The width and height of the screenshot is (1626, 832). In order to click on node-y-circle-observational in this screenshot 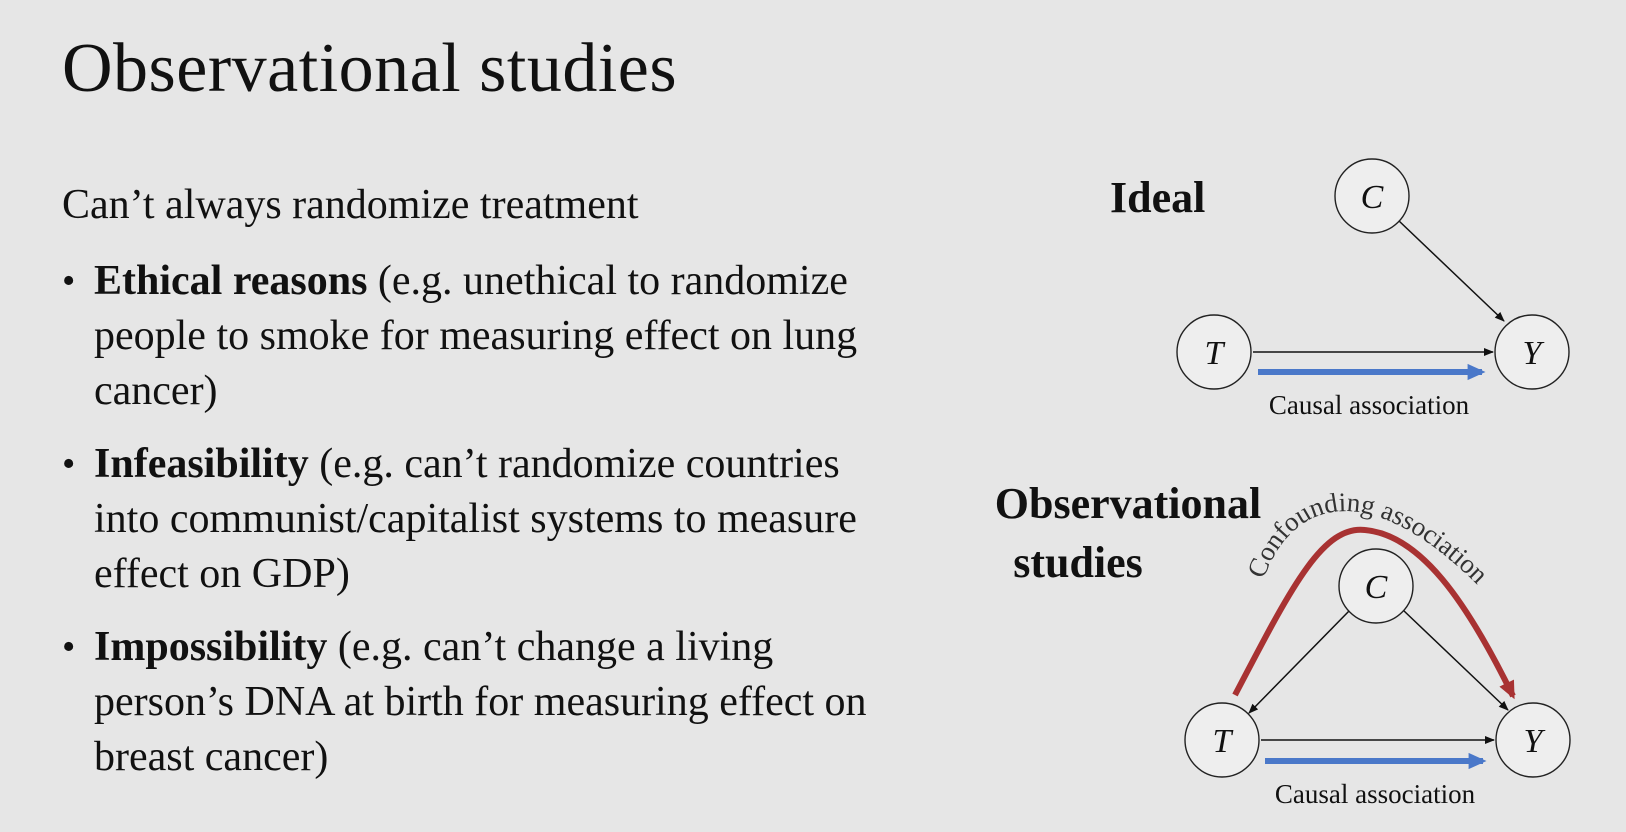, I will do `click(1533, 740)`.